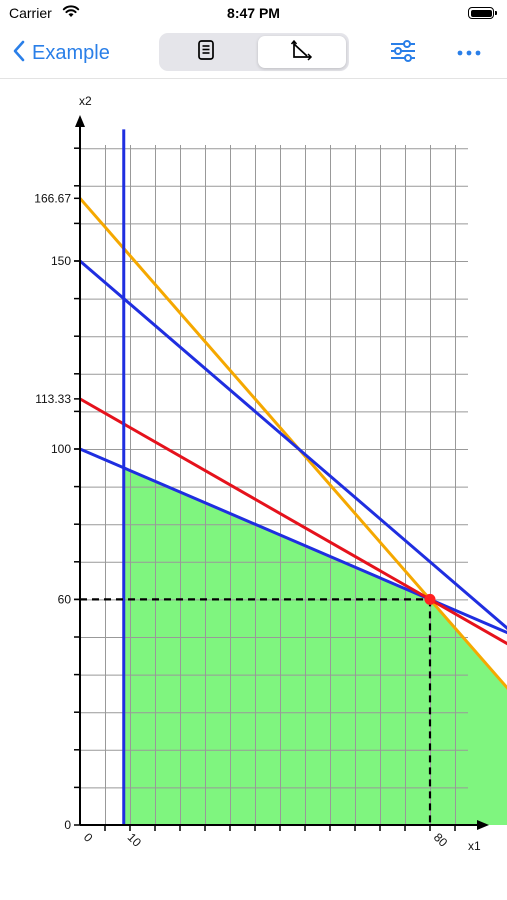 The width and height of the screenshot is (507, 900). I want to click on x-tick-label: 80, so click(441, 840).